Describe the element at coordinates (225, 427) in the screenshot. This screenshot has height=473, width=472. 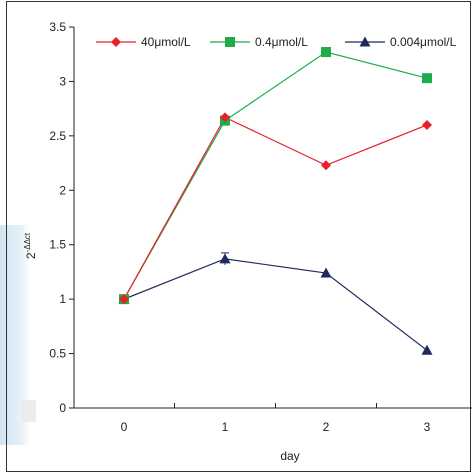
I see `x-tick-label: 1` at that location.